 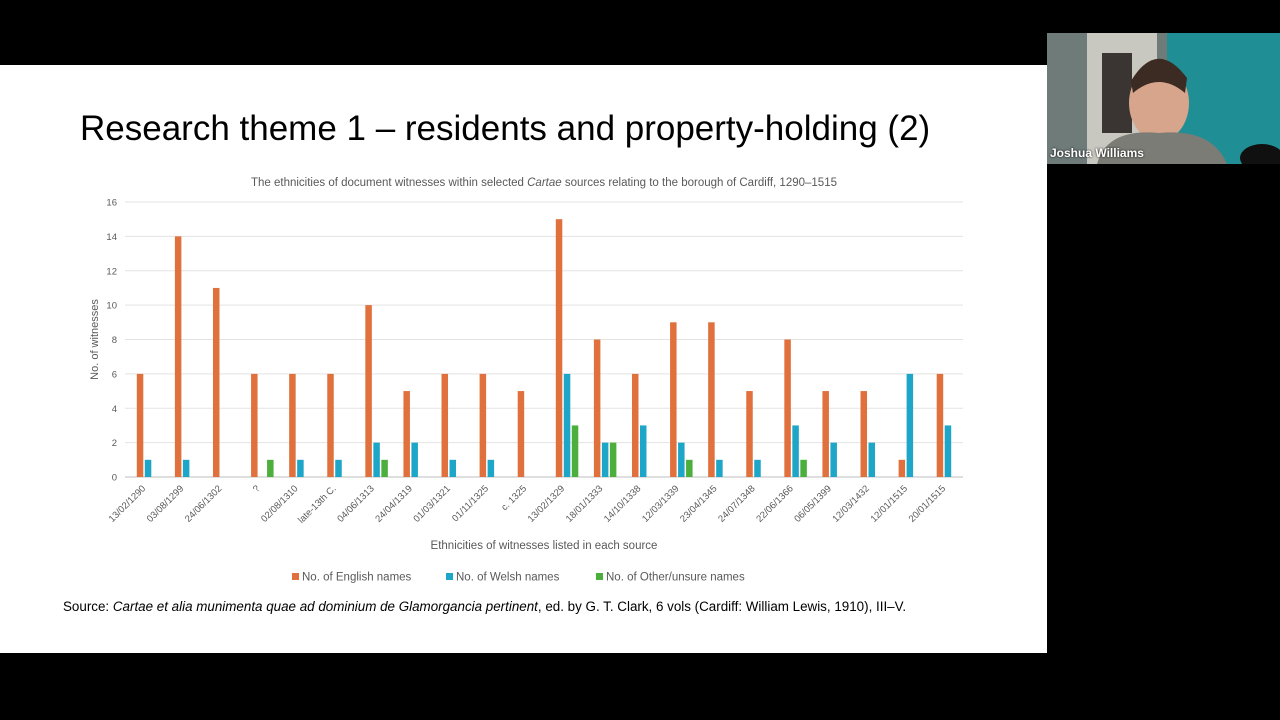 What do you see at coordinates (736, 503) in the screenshot?
I see `x-tick-label: 24/07/1348` at bounding box center [736, 503].